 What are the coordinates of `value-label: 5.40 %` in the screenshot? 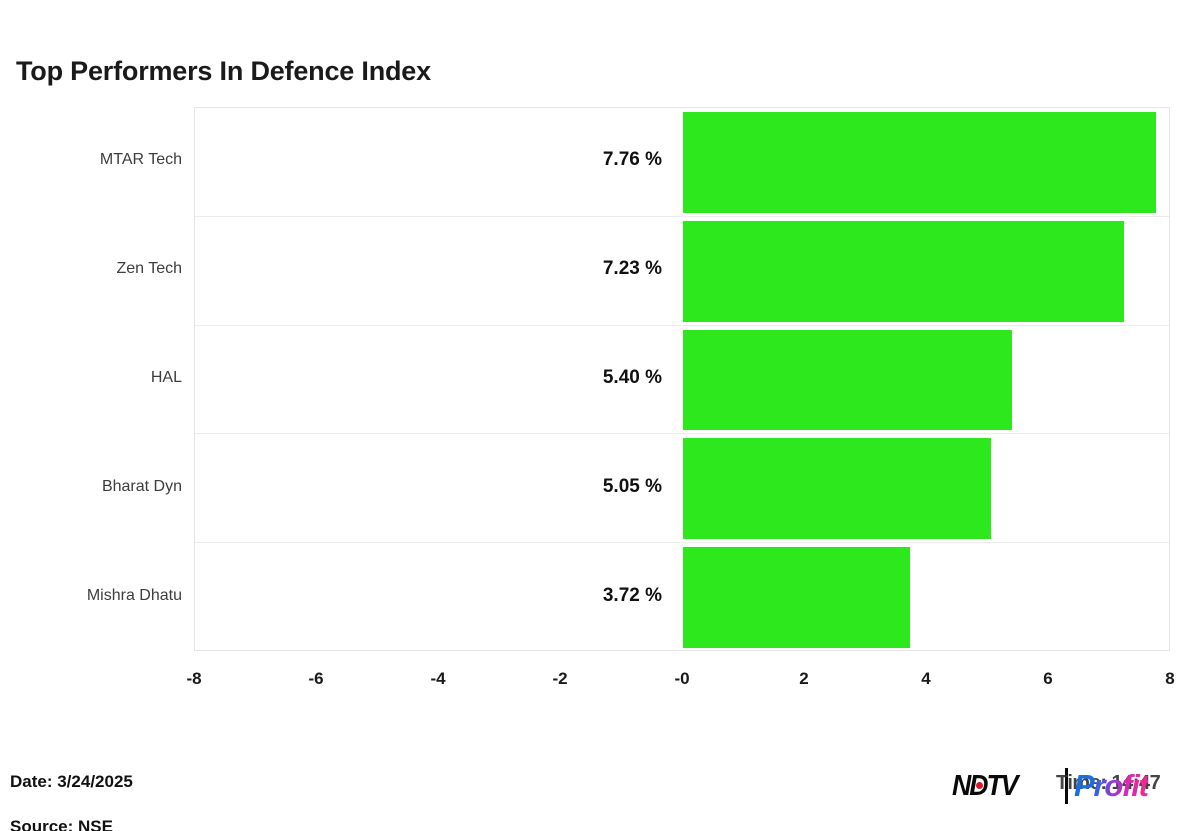 It's located at (632, 377).